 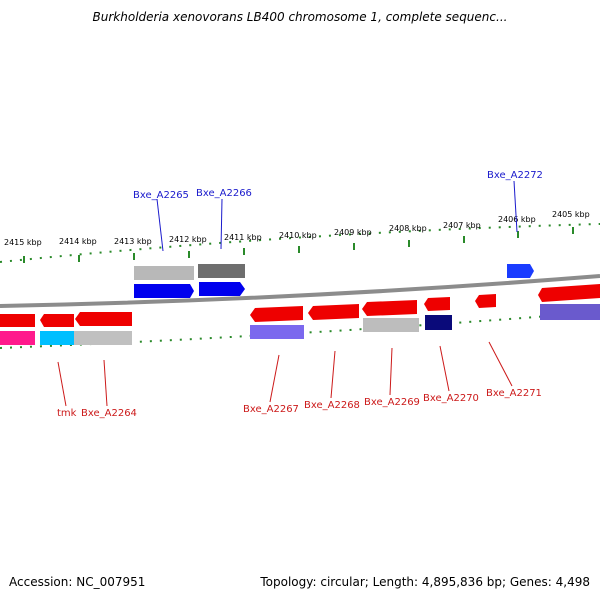 I want to click on label-Bxe_A2265: Bxe_A2265, so click(x=161, y=195).